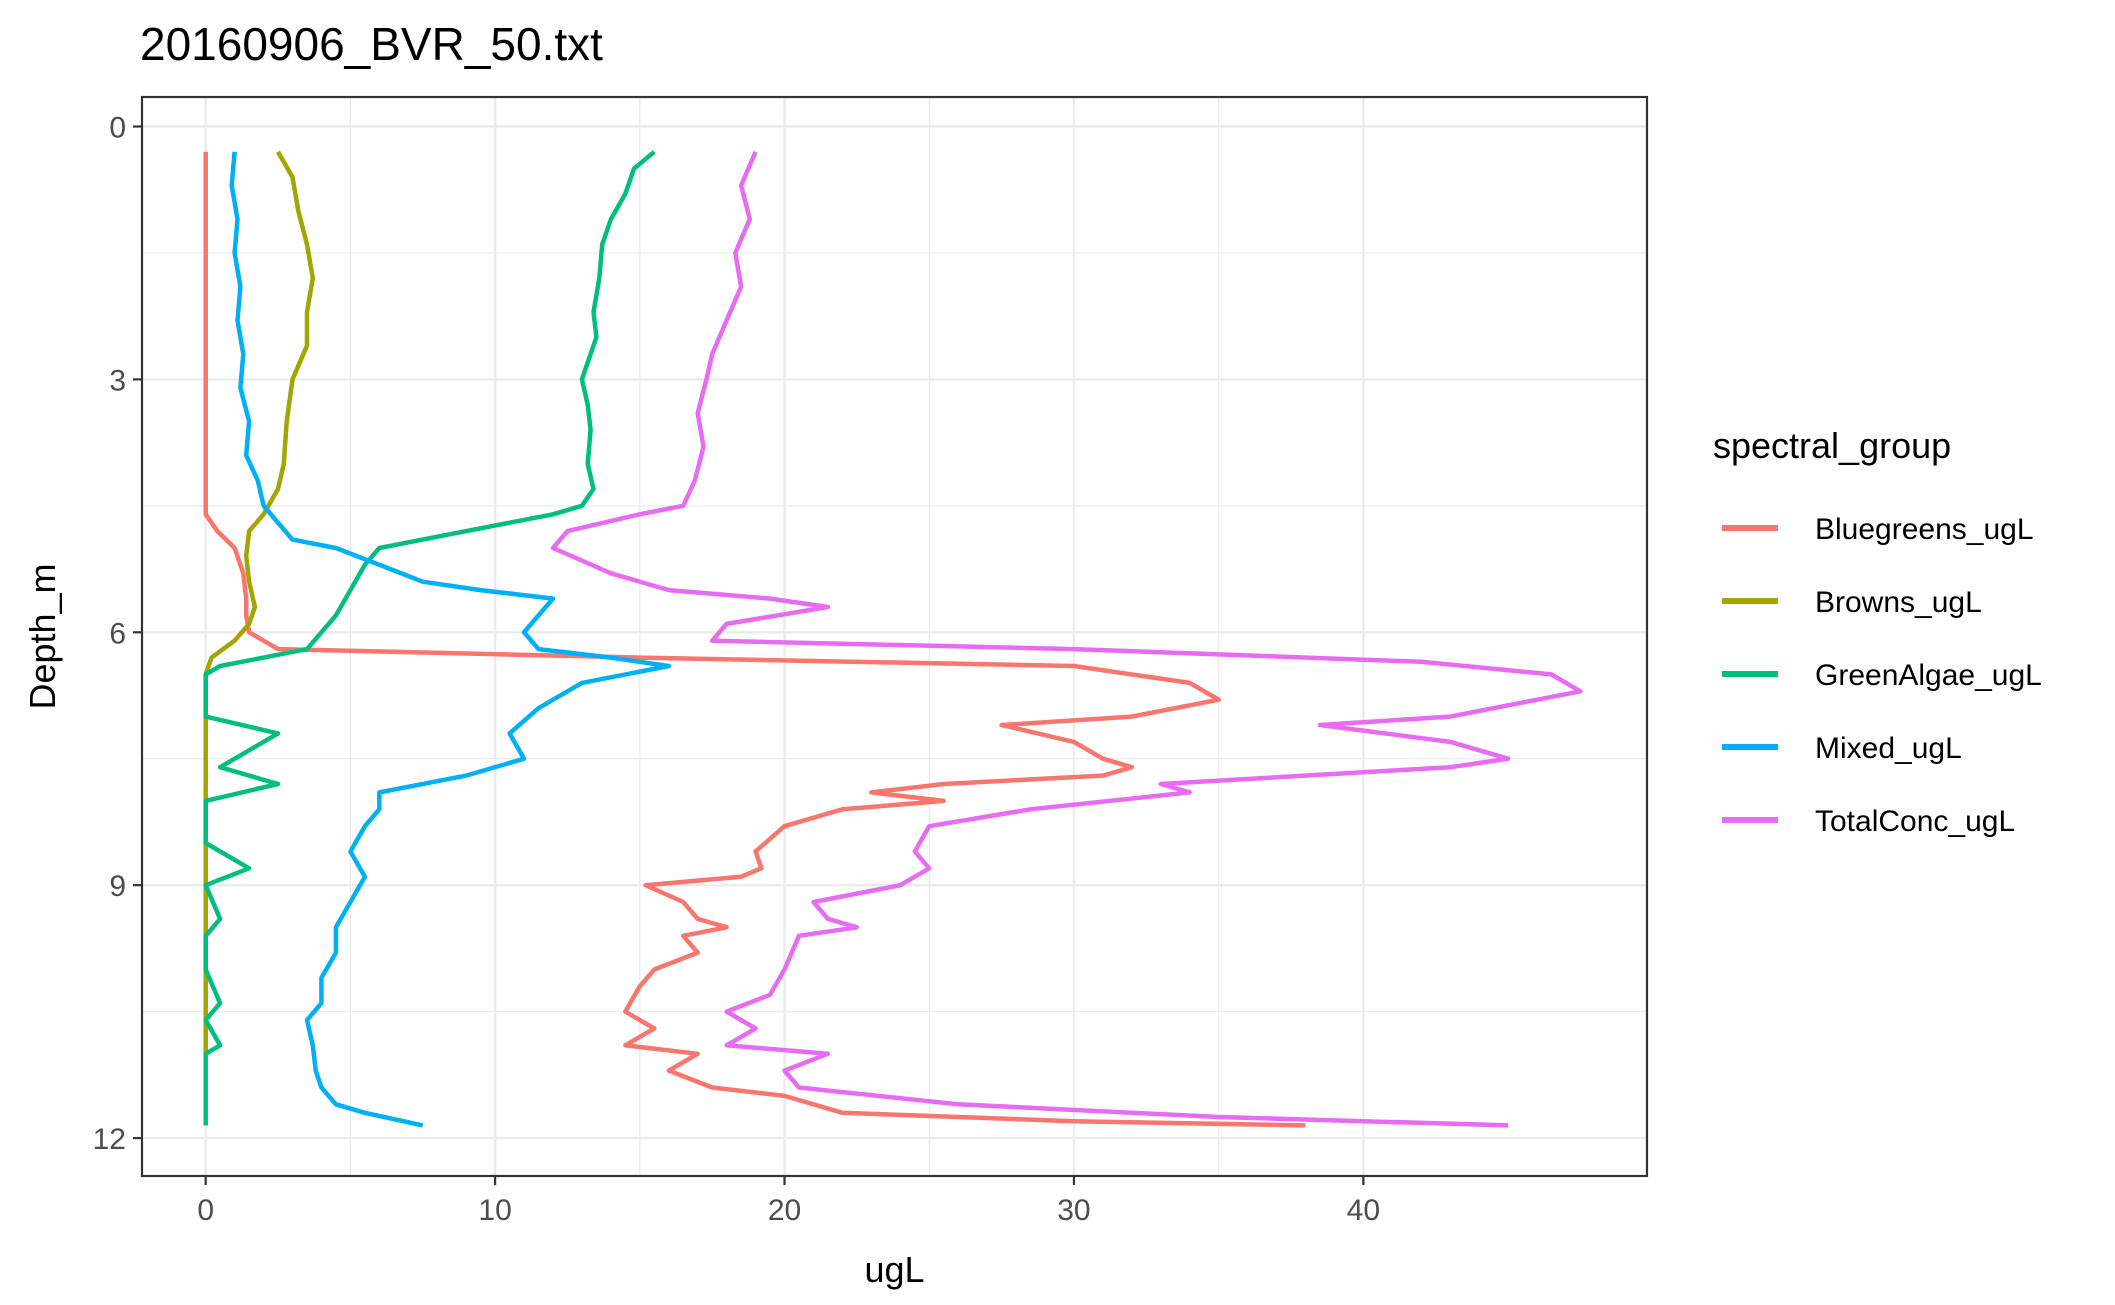  What do you see at coordinates (1928, 675) in the screenshot?
I see `legend-label: GreenAlgae_ugL` at bounding box center [1928, 675].